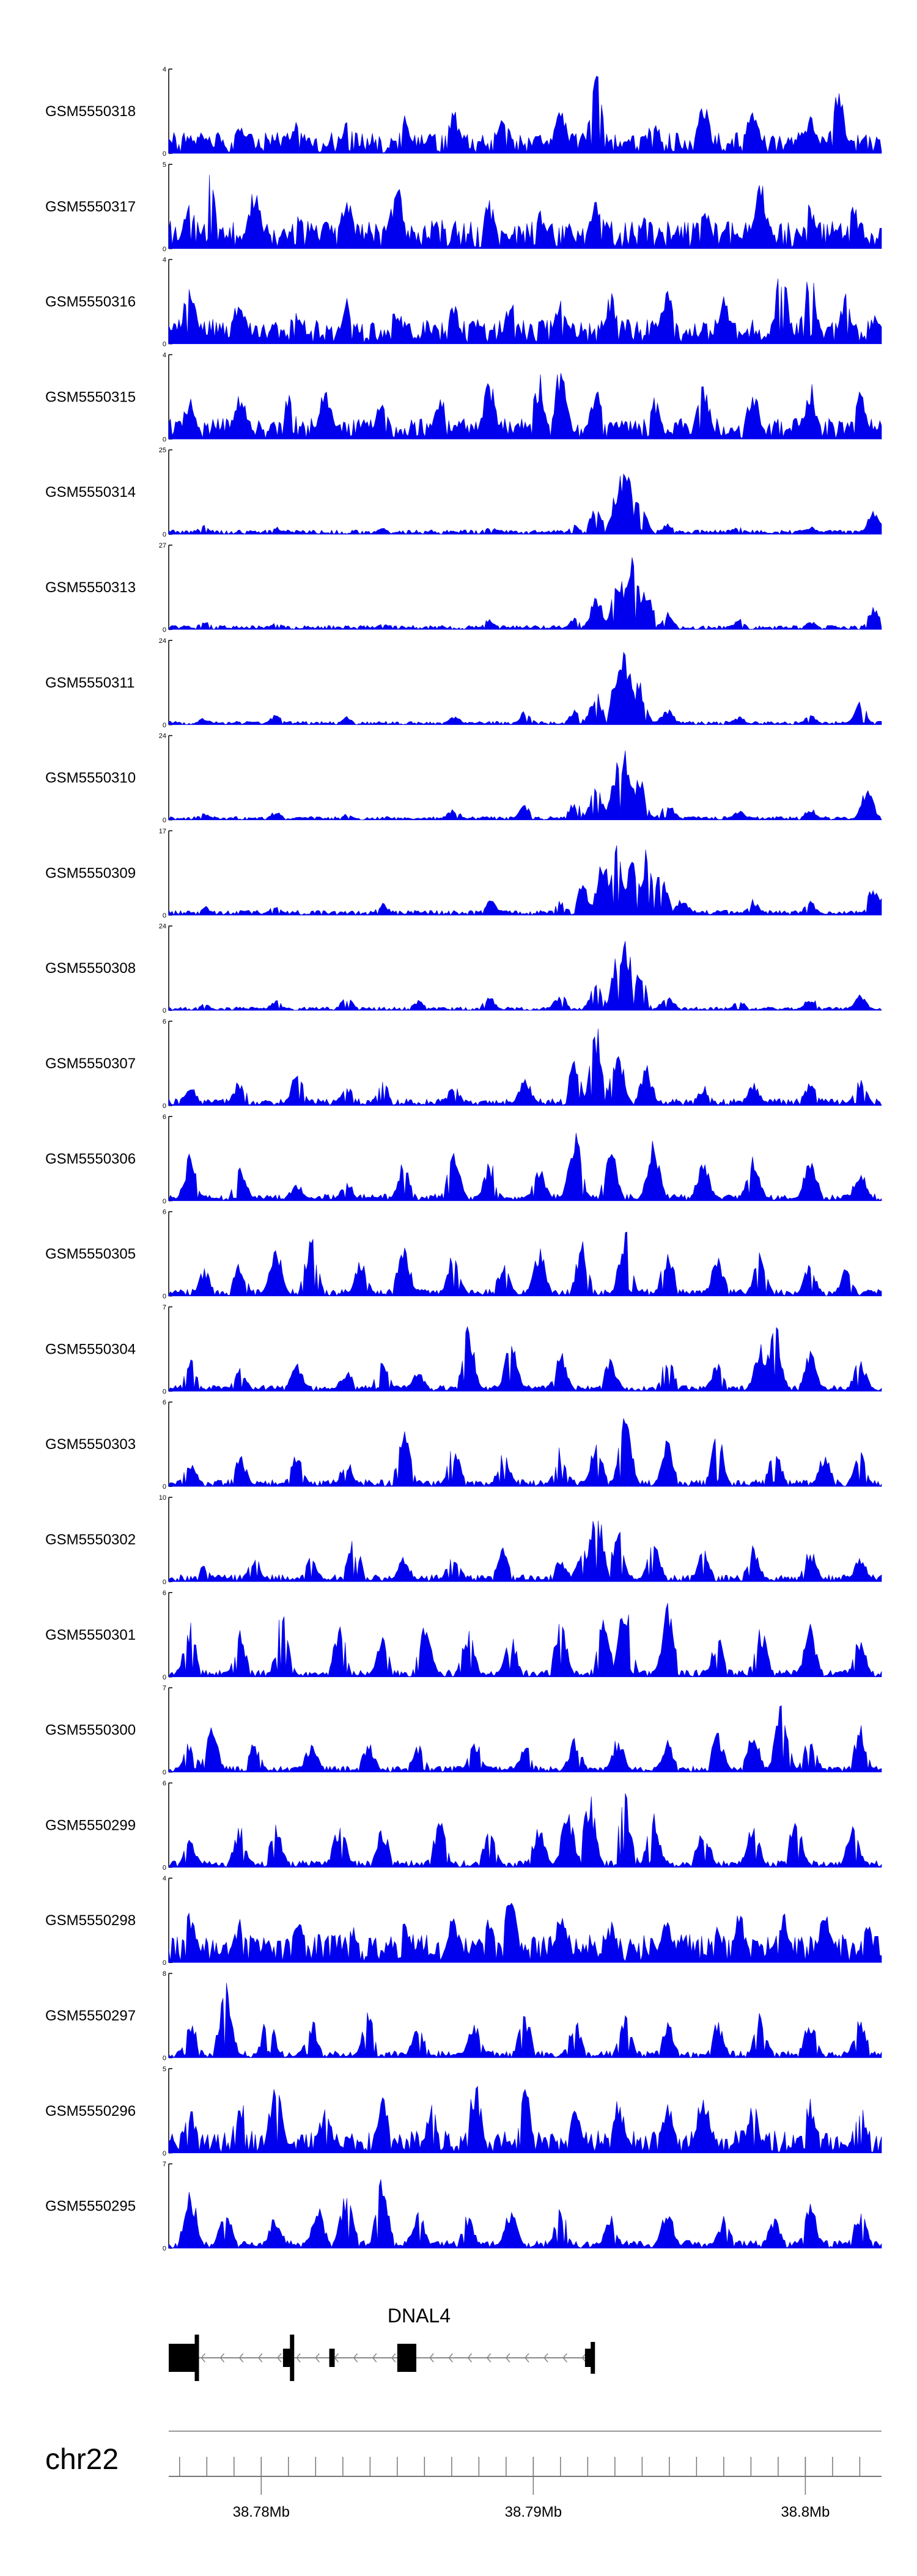 The width and height of the screenshot is (917, 2576). What do you see at coordinates (90, 968) in the screenshot?
I see `track-label: GSM5550308` at bounding box center [90, 968].